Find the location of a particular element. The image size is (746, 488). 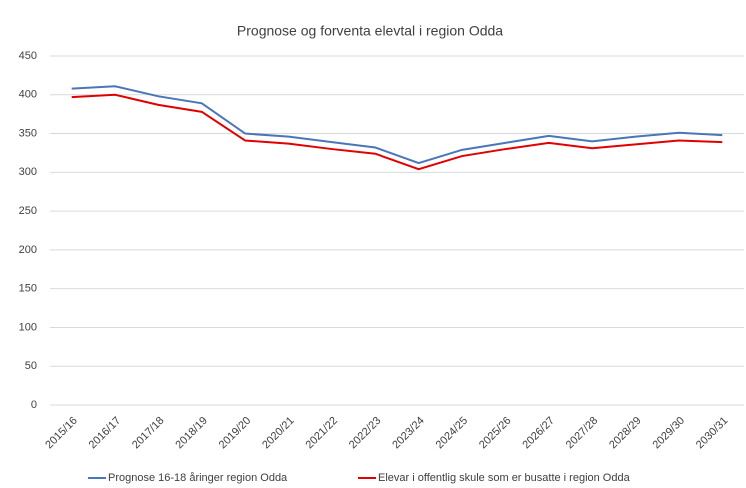

y-tick-label: 200 is located at coordinates (28, 250).